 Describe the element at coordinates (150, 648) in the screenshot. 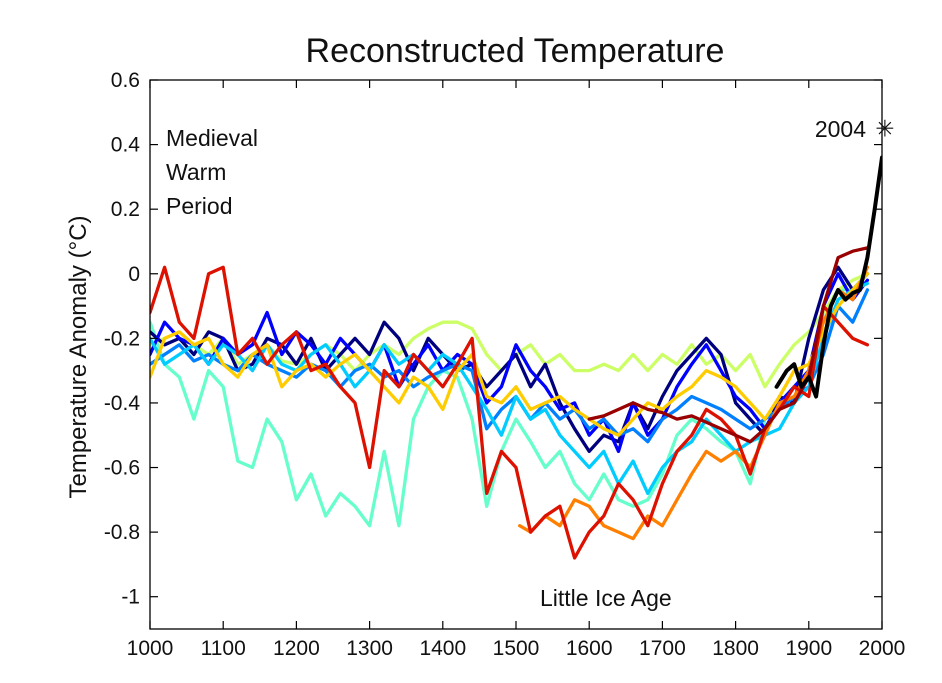

I see `x-tick-label: 1000` at that location.